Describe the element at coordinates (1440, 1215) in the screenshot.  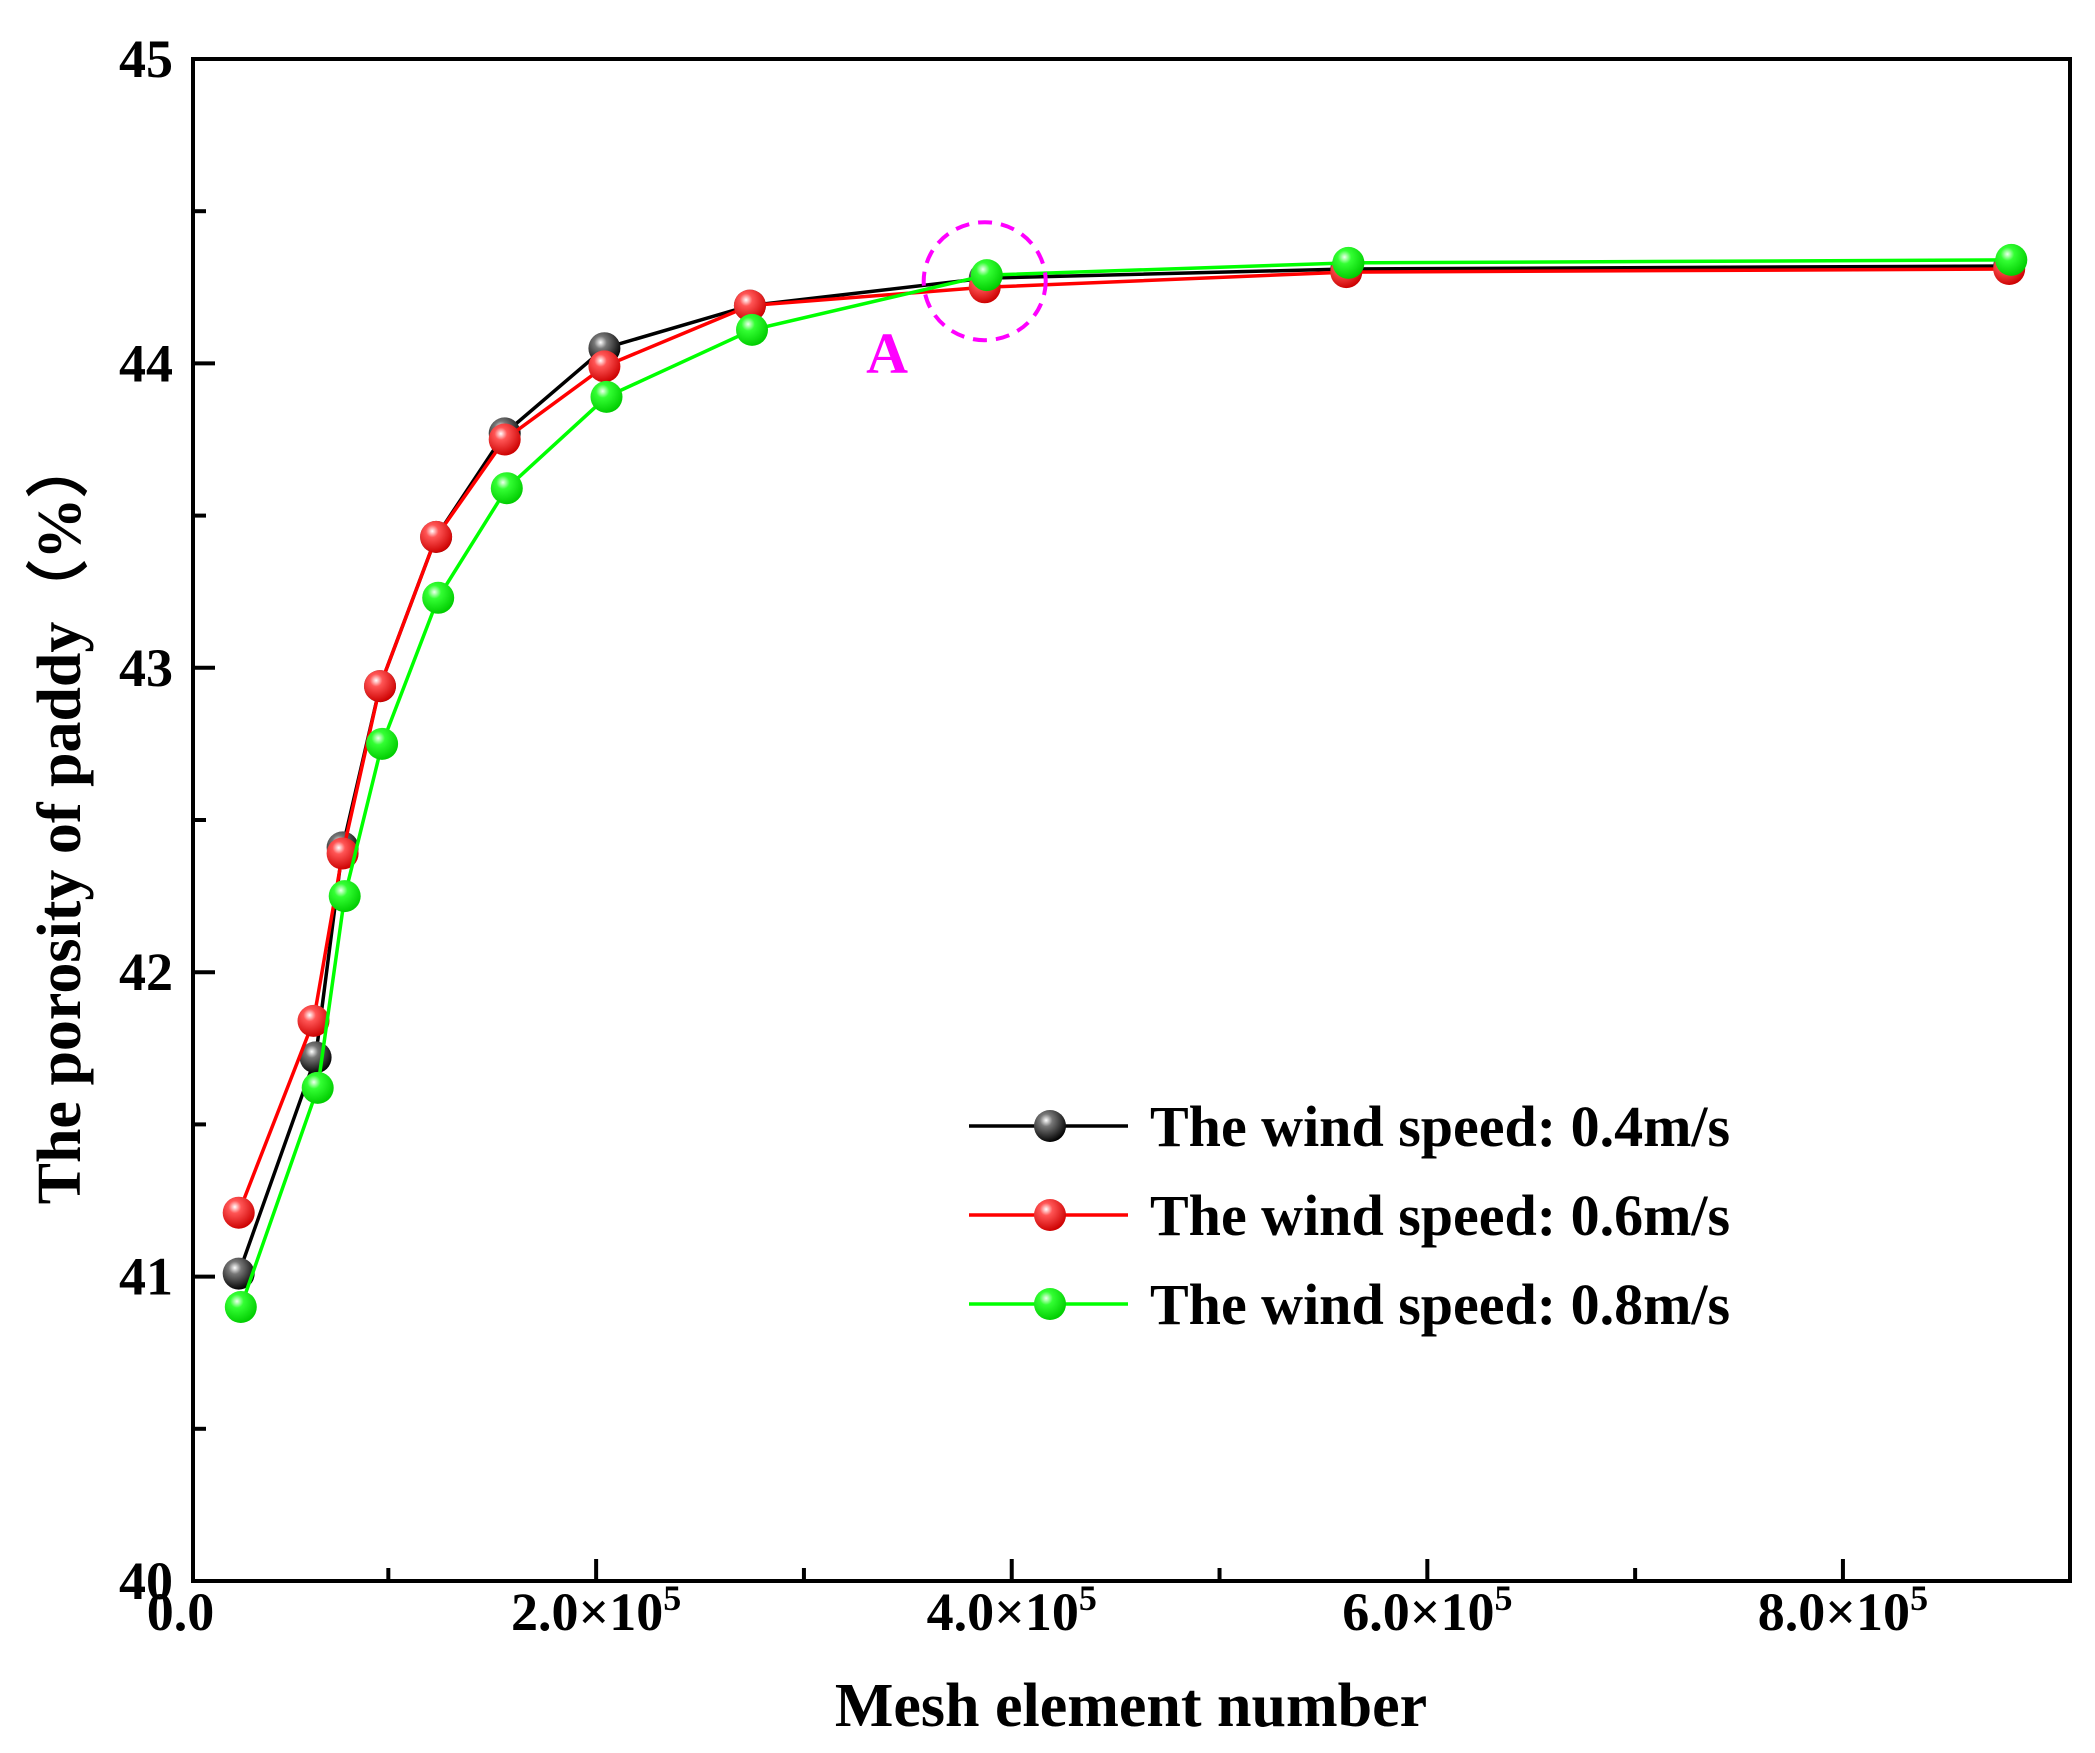
I see `legend-label: The wind speed: 0.6m/s` at that location.